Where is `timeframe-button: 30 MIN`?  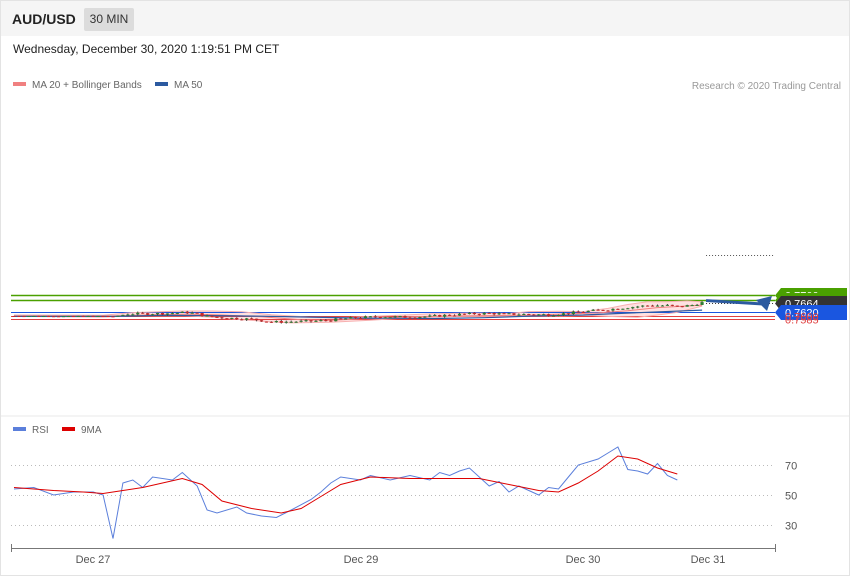
timeframe-button: 30 MIN is located at coordinates (109, 19).